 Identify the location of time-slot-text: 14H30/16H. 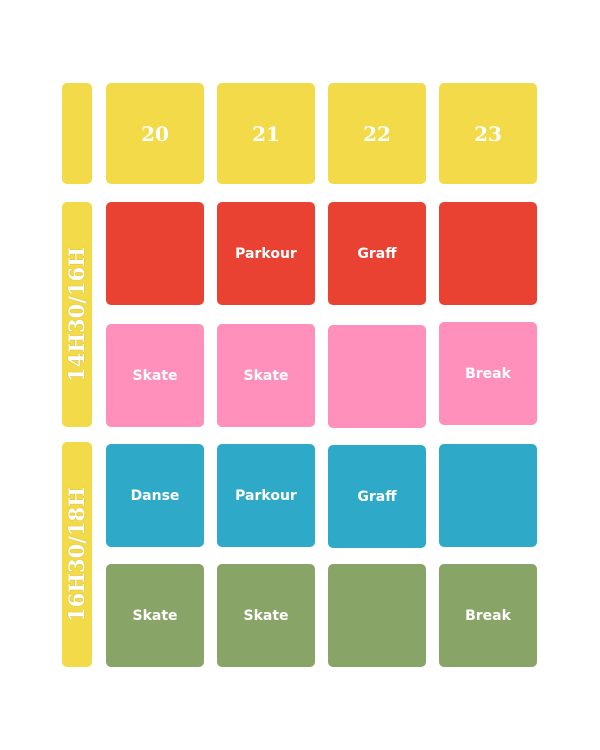
(77, 314).